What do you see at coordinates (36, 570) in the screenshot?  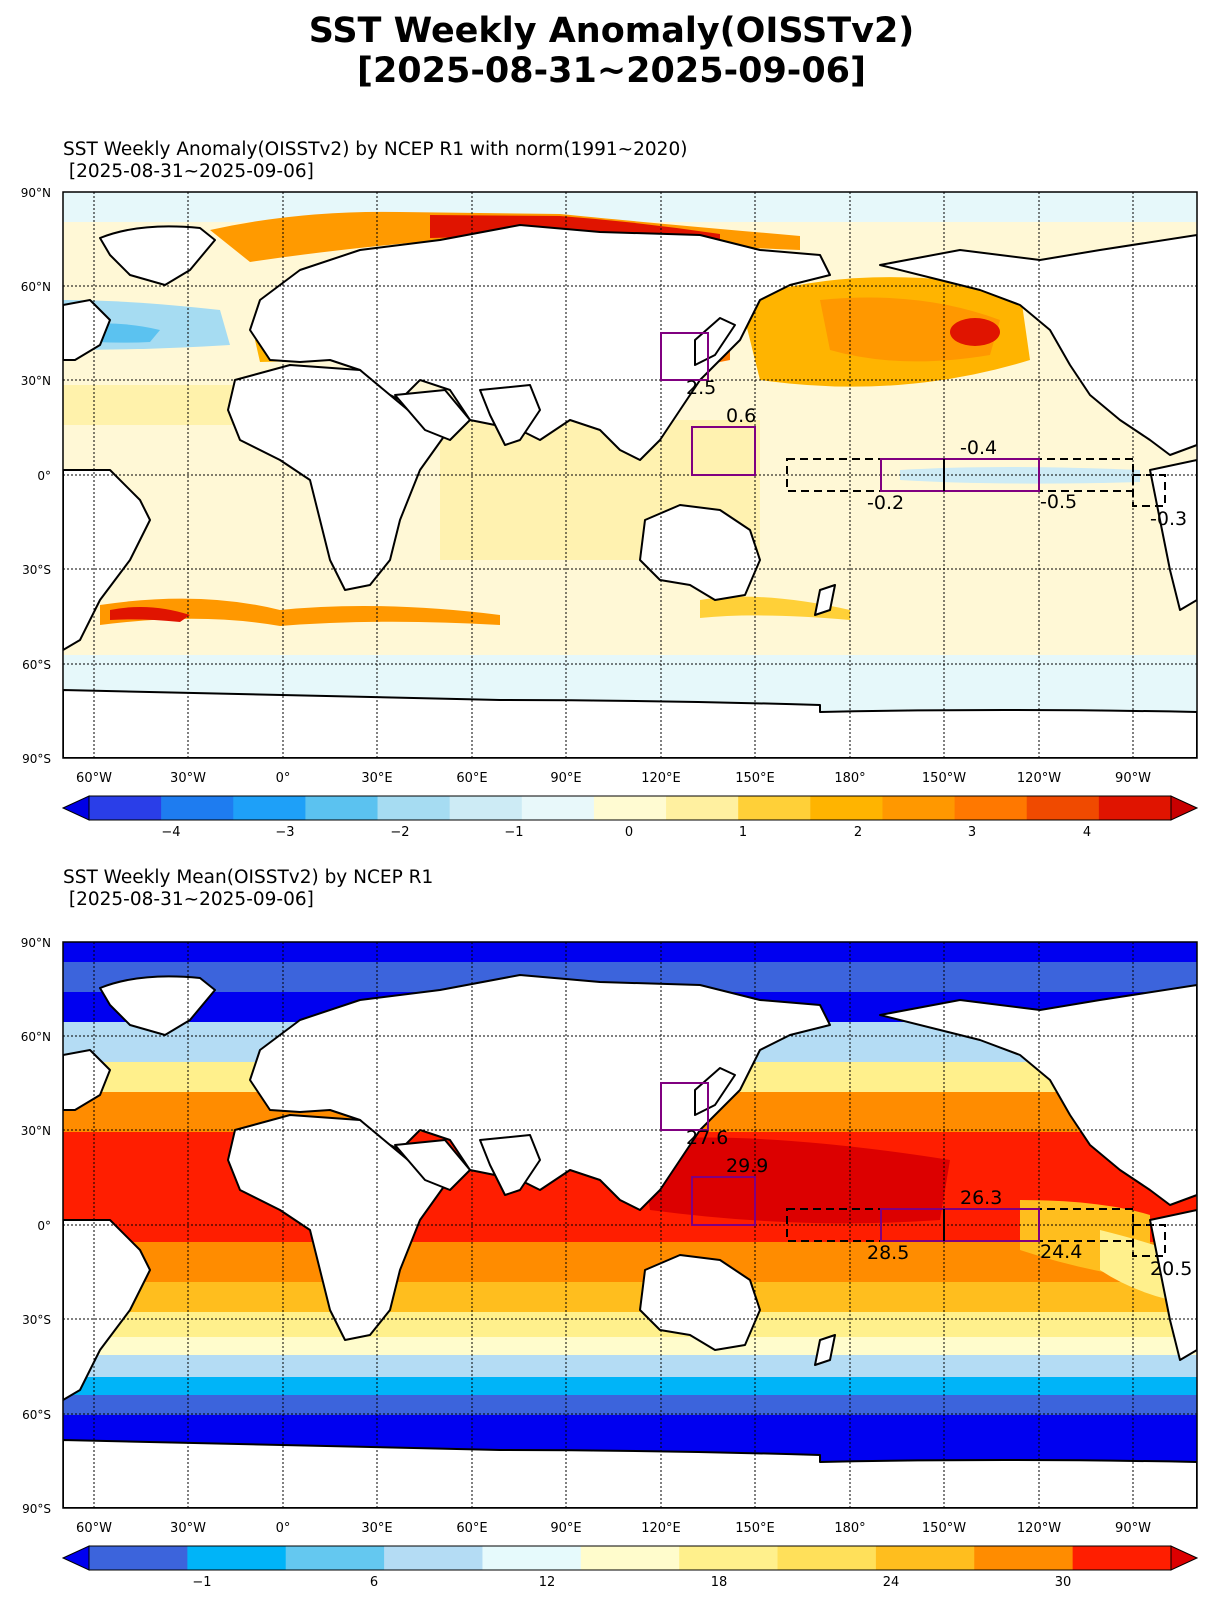 I see `anomaly-lat-label-30s: 30°S` at bounding box center [36, 570].